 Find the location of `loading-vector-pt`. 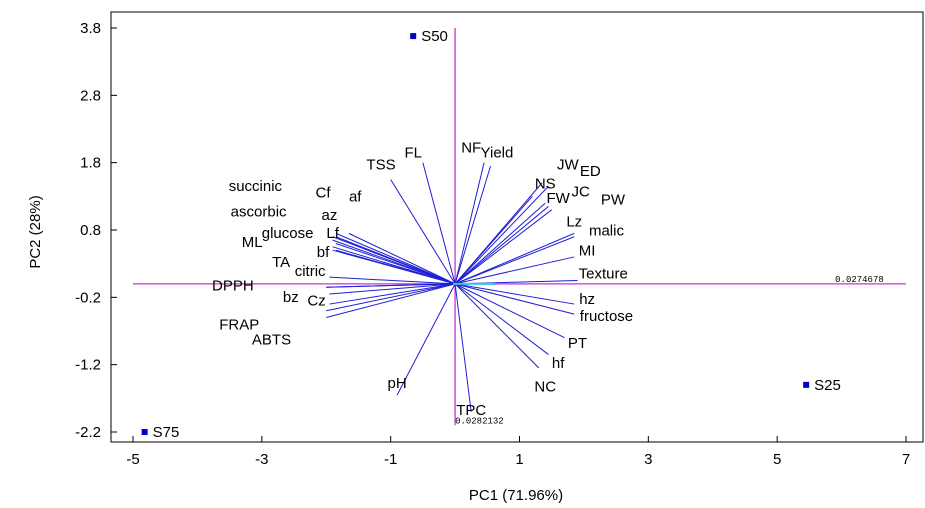

loading-vector-pt is located at coordinates (509, 311).